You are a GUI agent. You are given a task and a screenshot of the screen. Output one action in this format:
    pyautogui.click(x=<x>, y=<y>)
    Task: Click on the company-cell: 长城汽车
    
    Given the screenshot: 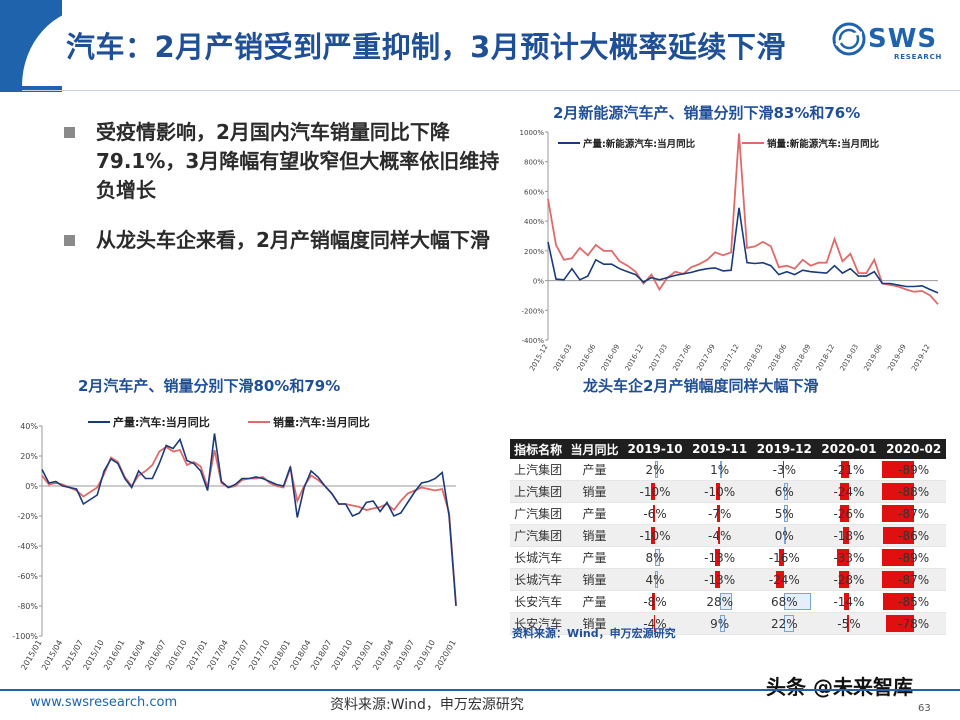 What is the action you would take?
    pyautogui.click(x=538, y=557)
    